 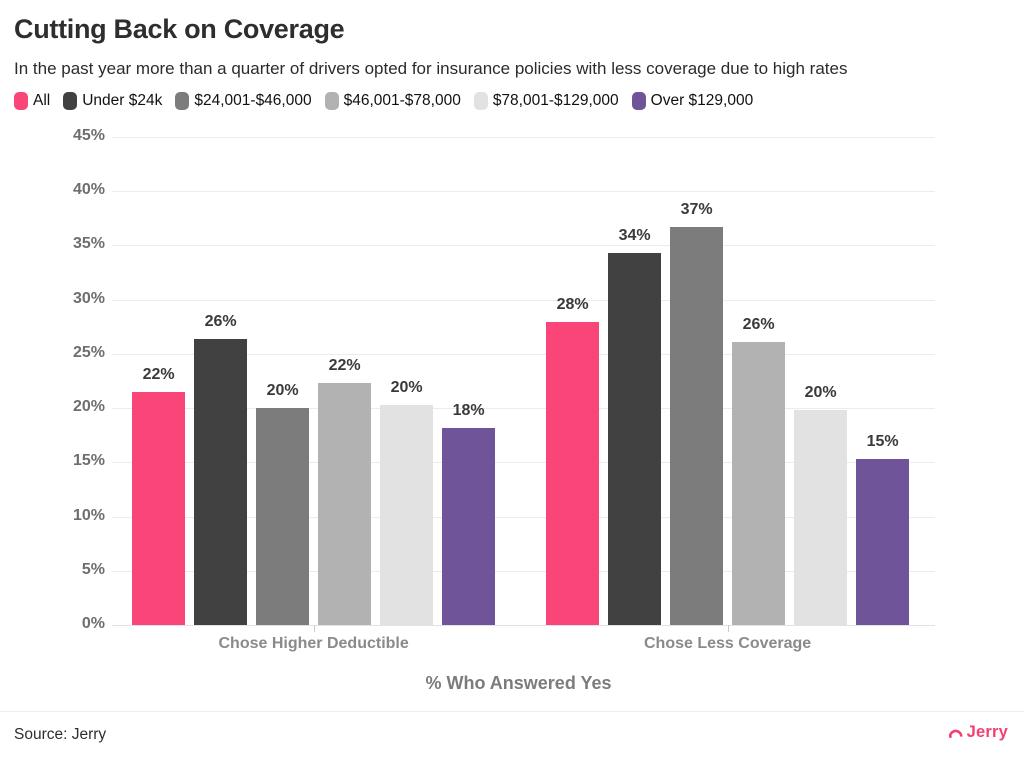 I want to click on brand-name: Jerry, so click(x=987, y=732).